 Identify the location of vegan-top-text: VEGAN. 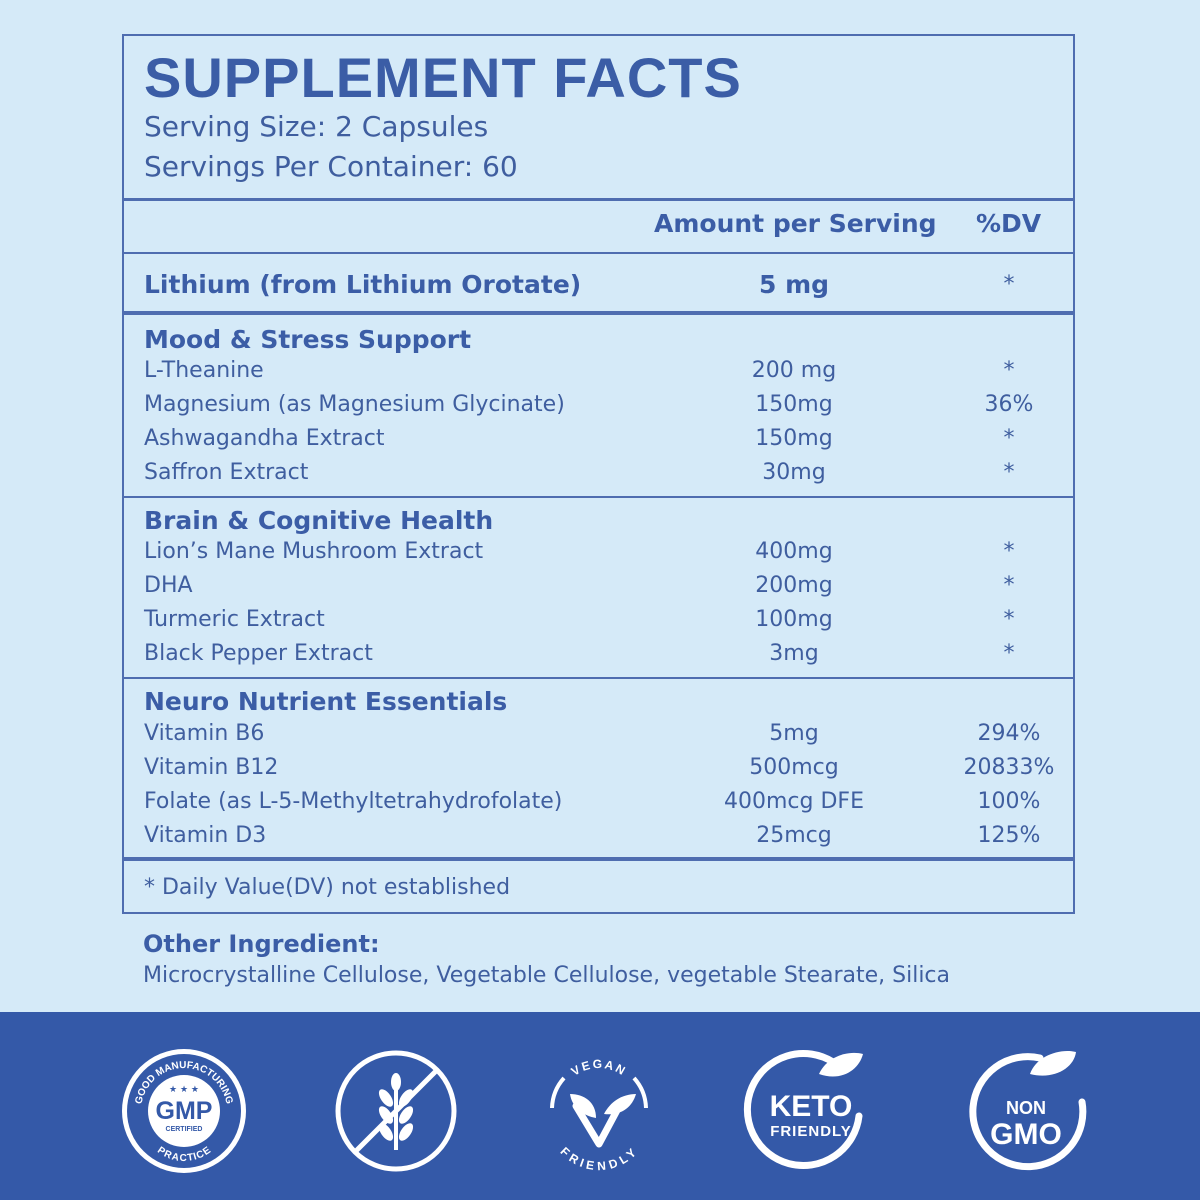
(598, 1068).